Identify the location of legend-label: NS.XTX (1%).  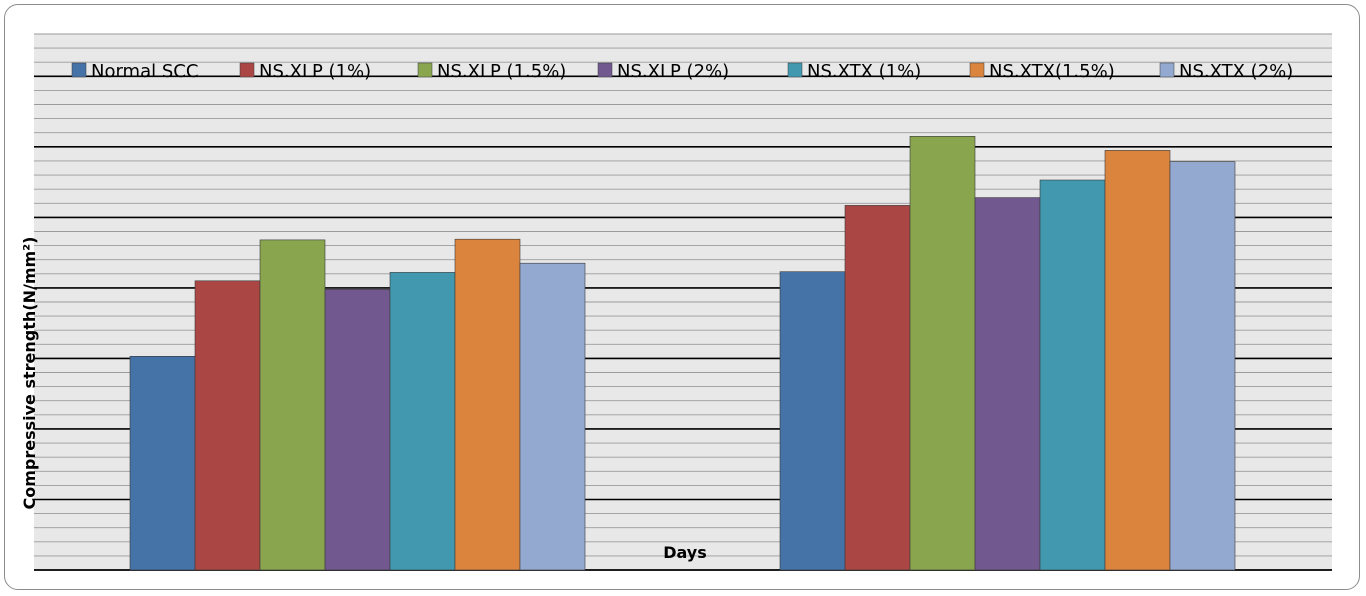
(864, 71).